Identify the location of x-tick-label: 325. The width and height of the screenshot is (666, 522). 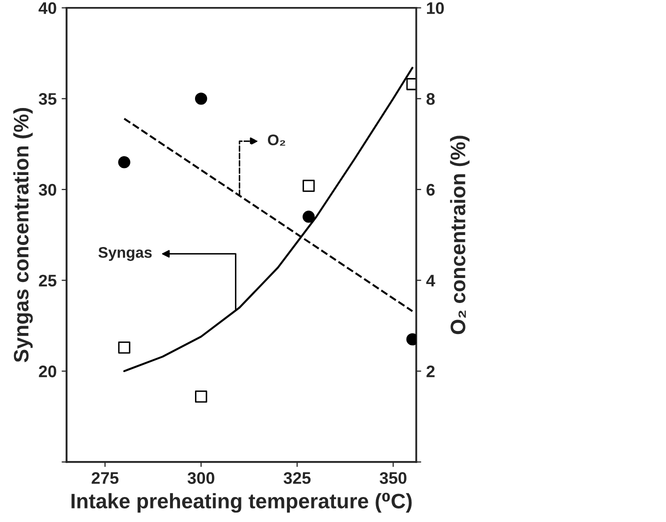
(297, 478).